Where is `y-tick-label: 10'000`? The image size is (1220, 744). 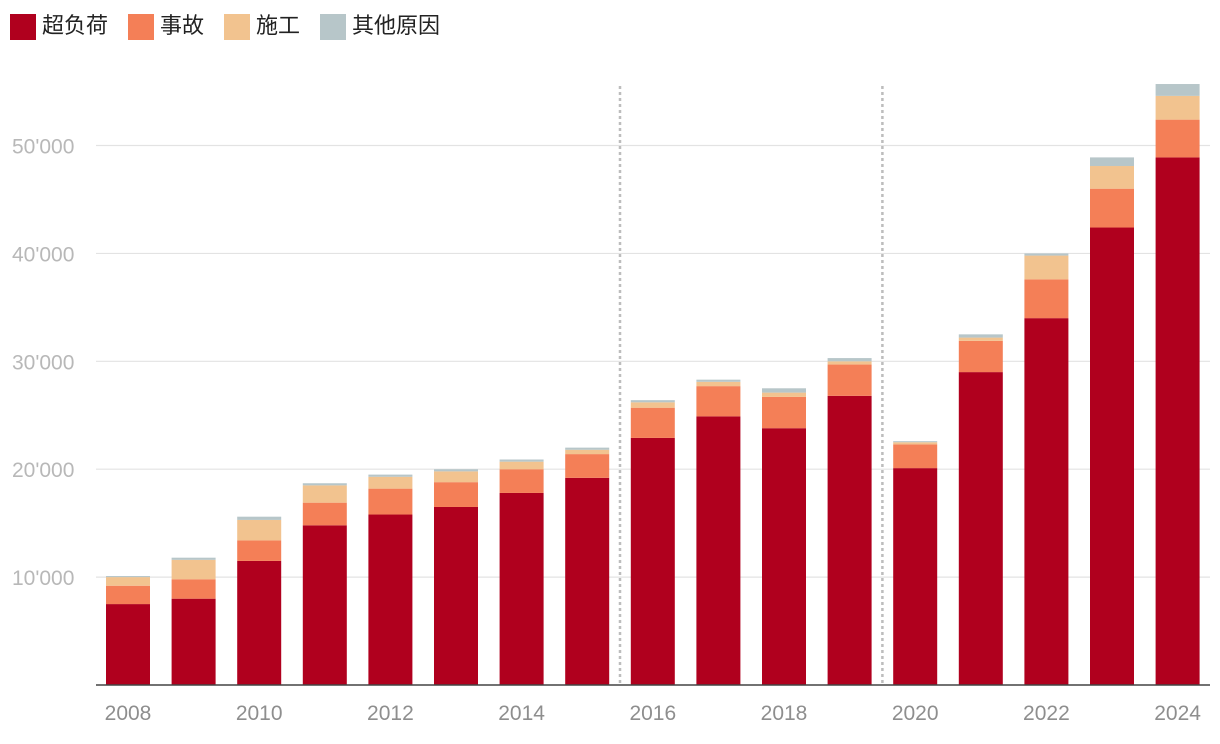
y-tick-label: 10'000 is located at coordinates (43, 578).